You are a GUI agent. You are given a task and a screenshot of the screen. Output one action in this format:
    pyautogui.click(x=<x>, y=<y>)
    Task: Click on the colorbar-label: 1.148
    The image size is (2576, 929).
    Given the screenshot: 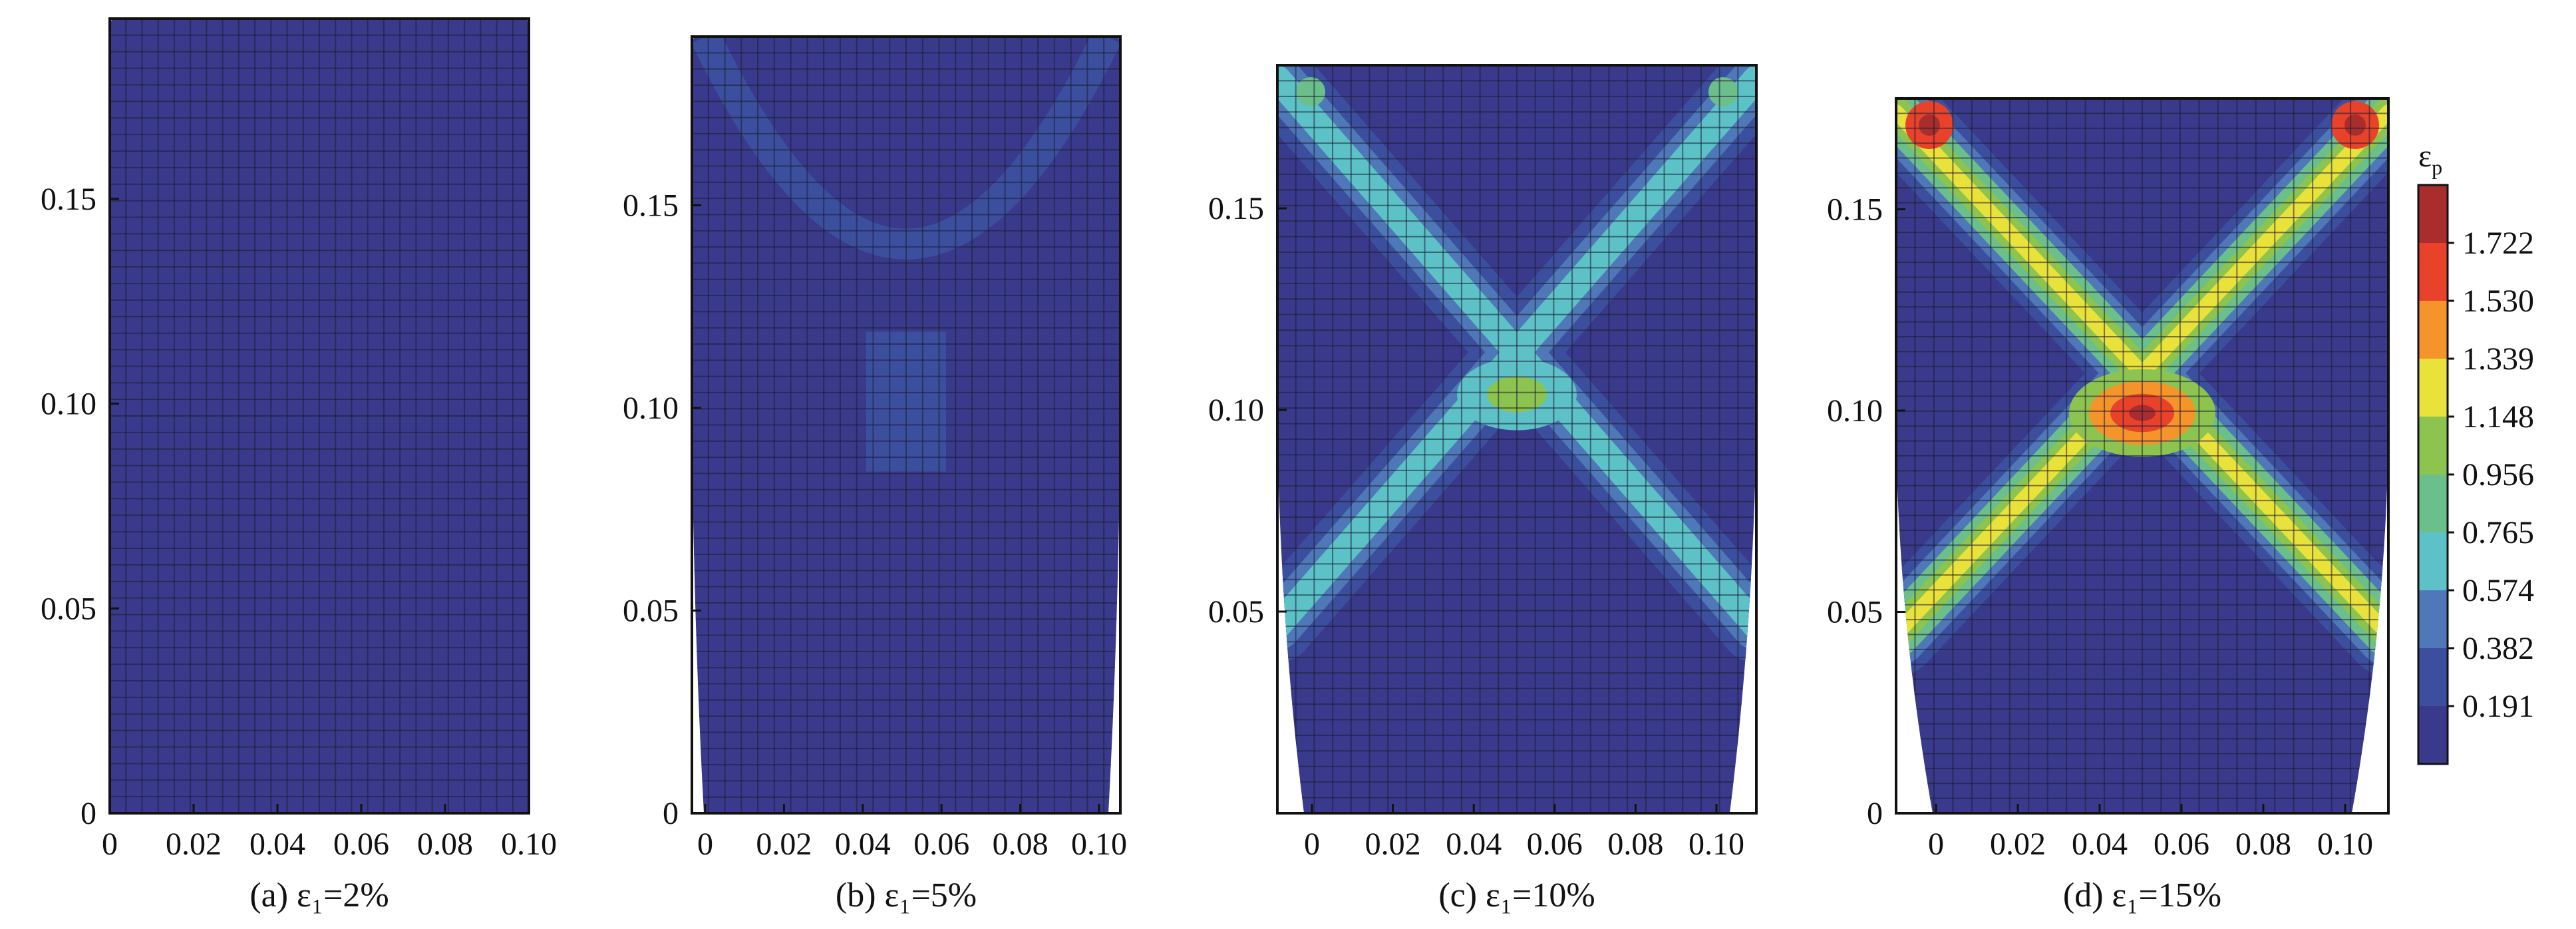 What is the action you would take?
    pyautogui.click(x=2498, y=417)
    